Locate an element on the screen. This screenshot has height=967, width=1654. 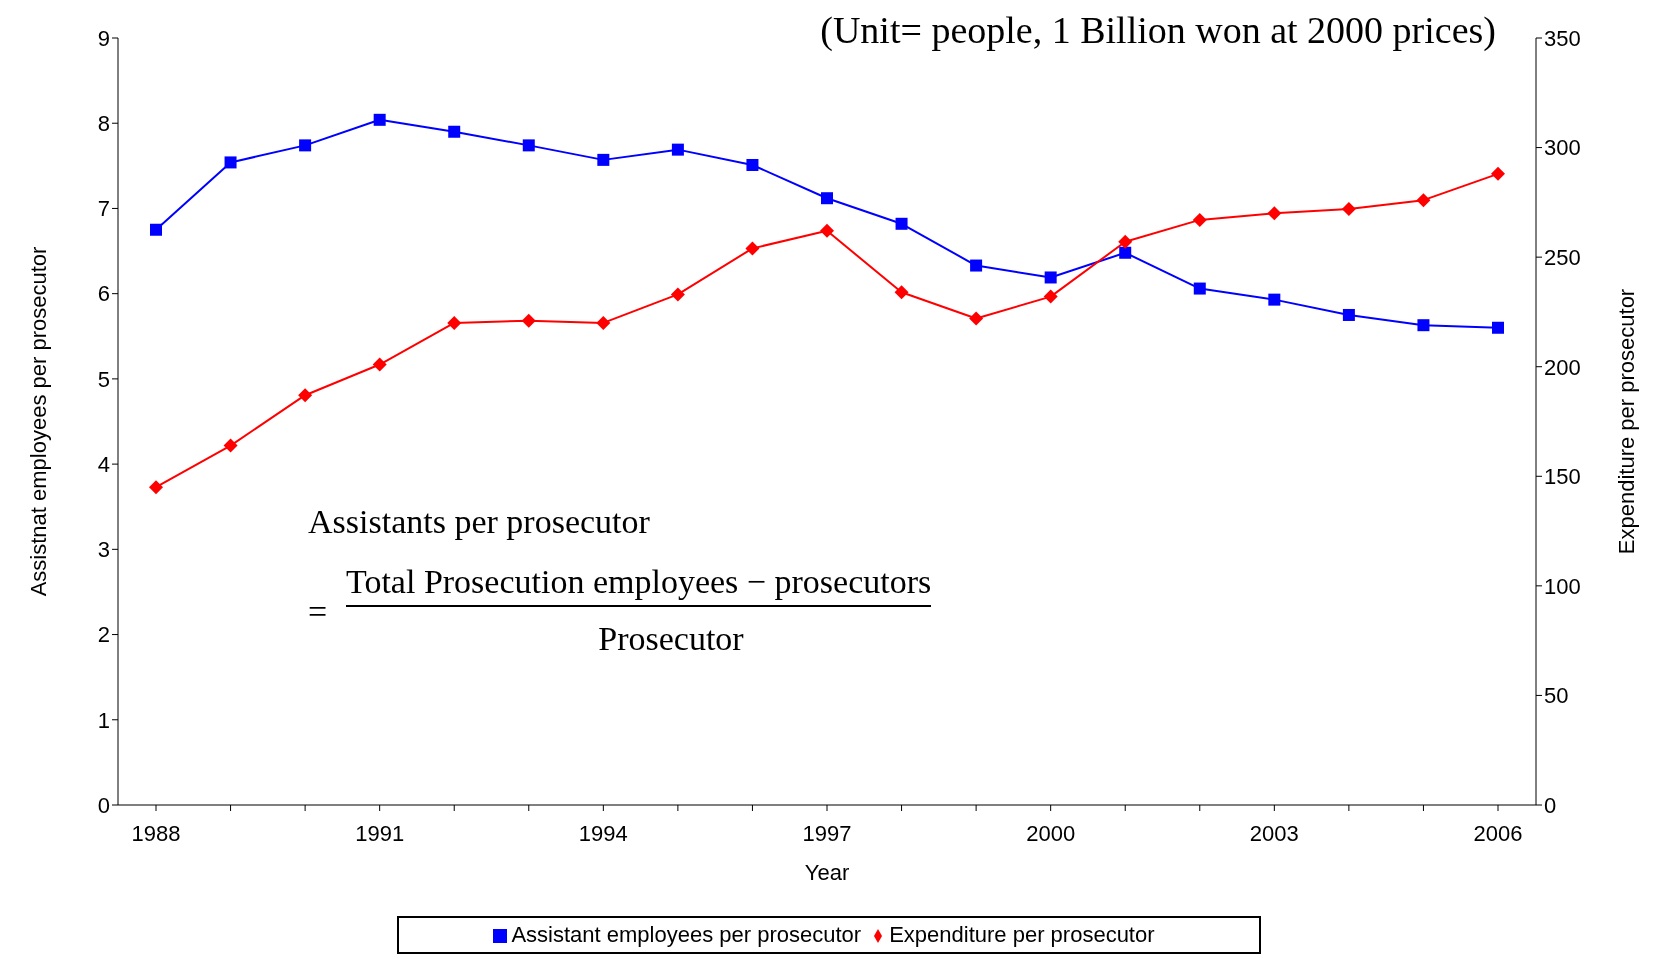
y2-tick-label: 350 is located at coordinates (1562, 38).